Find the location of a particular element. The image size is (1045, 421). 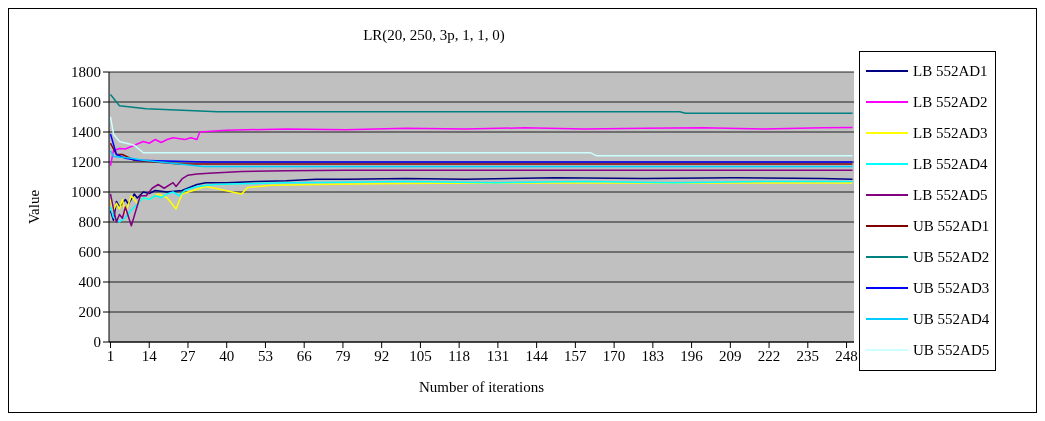

x-tick-label: 248 is located at coordinates (846, 355).